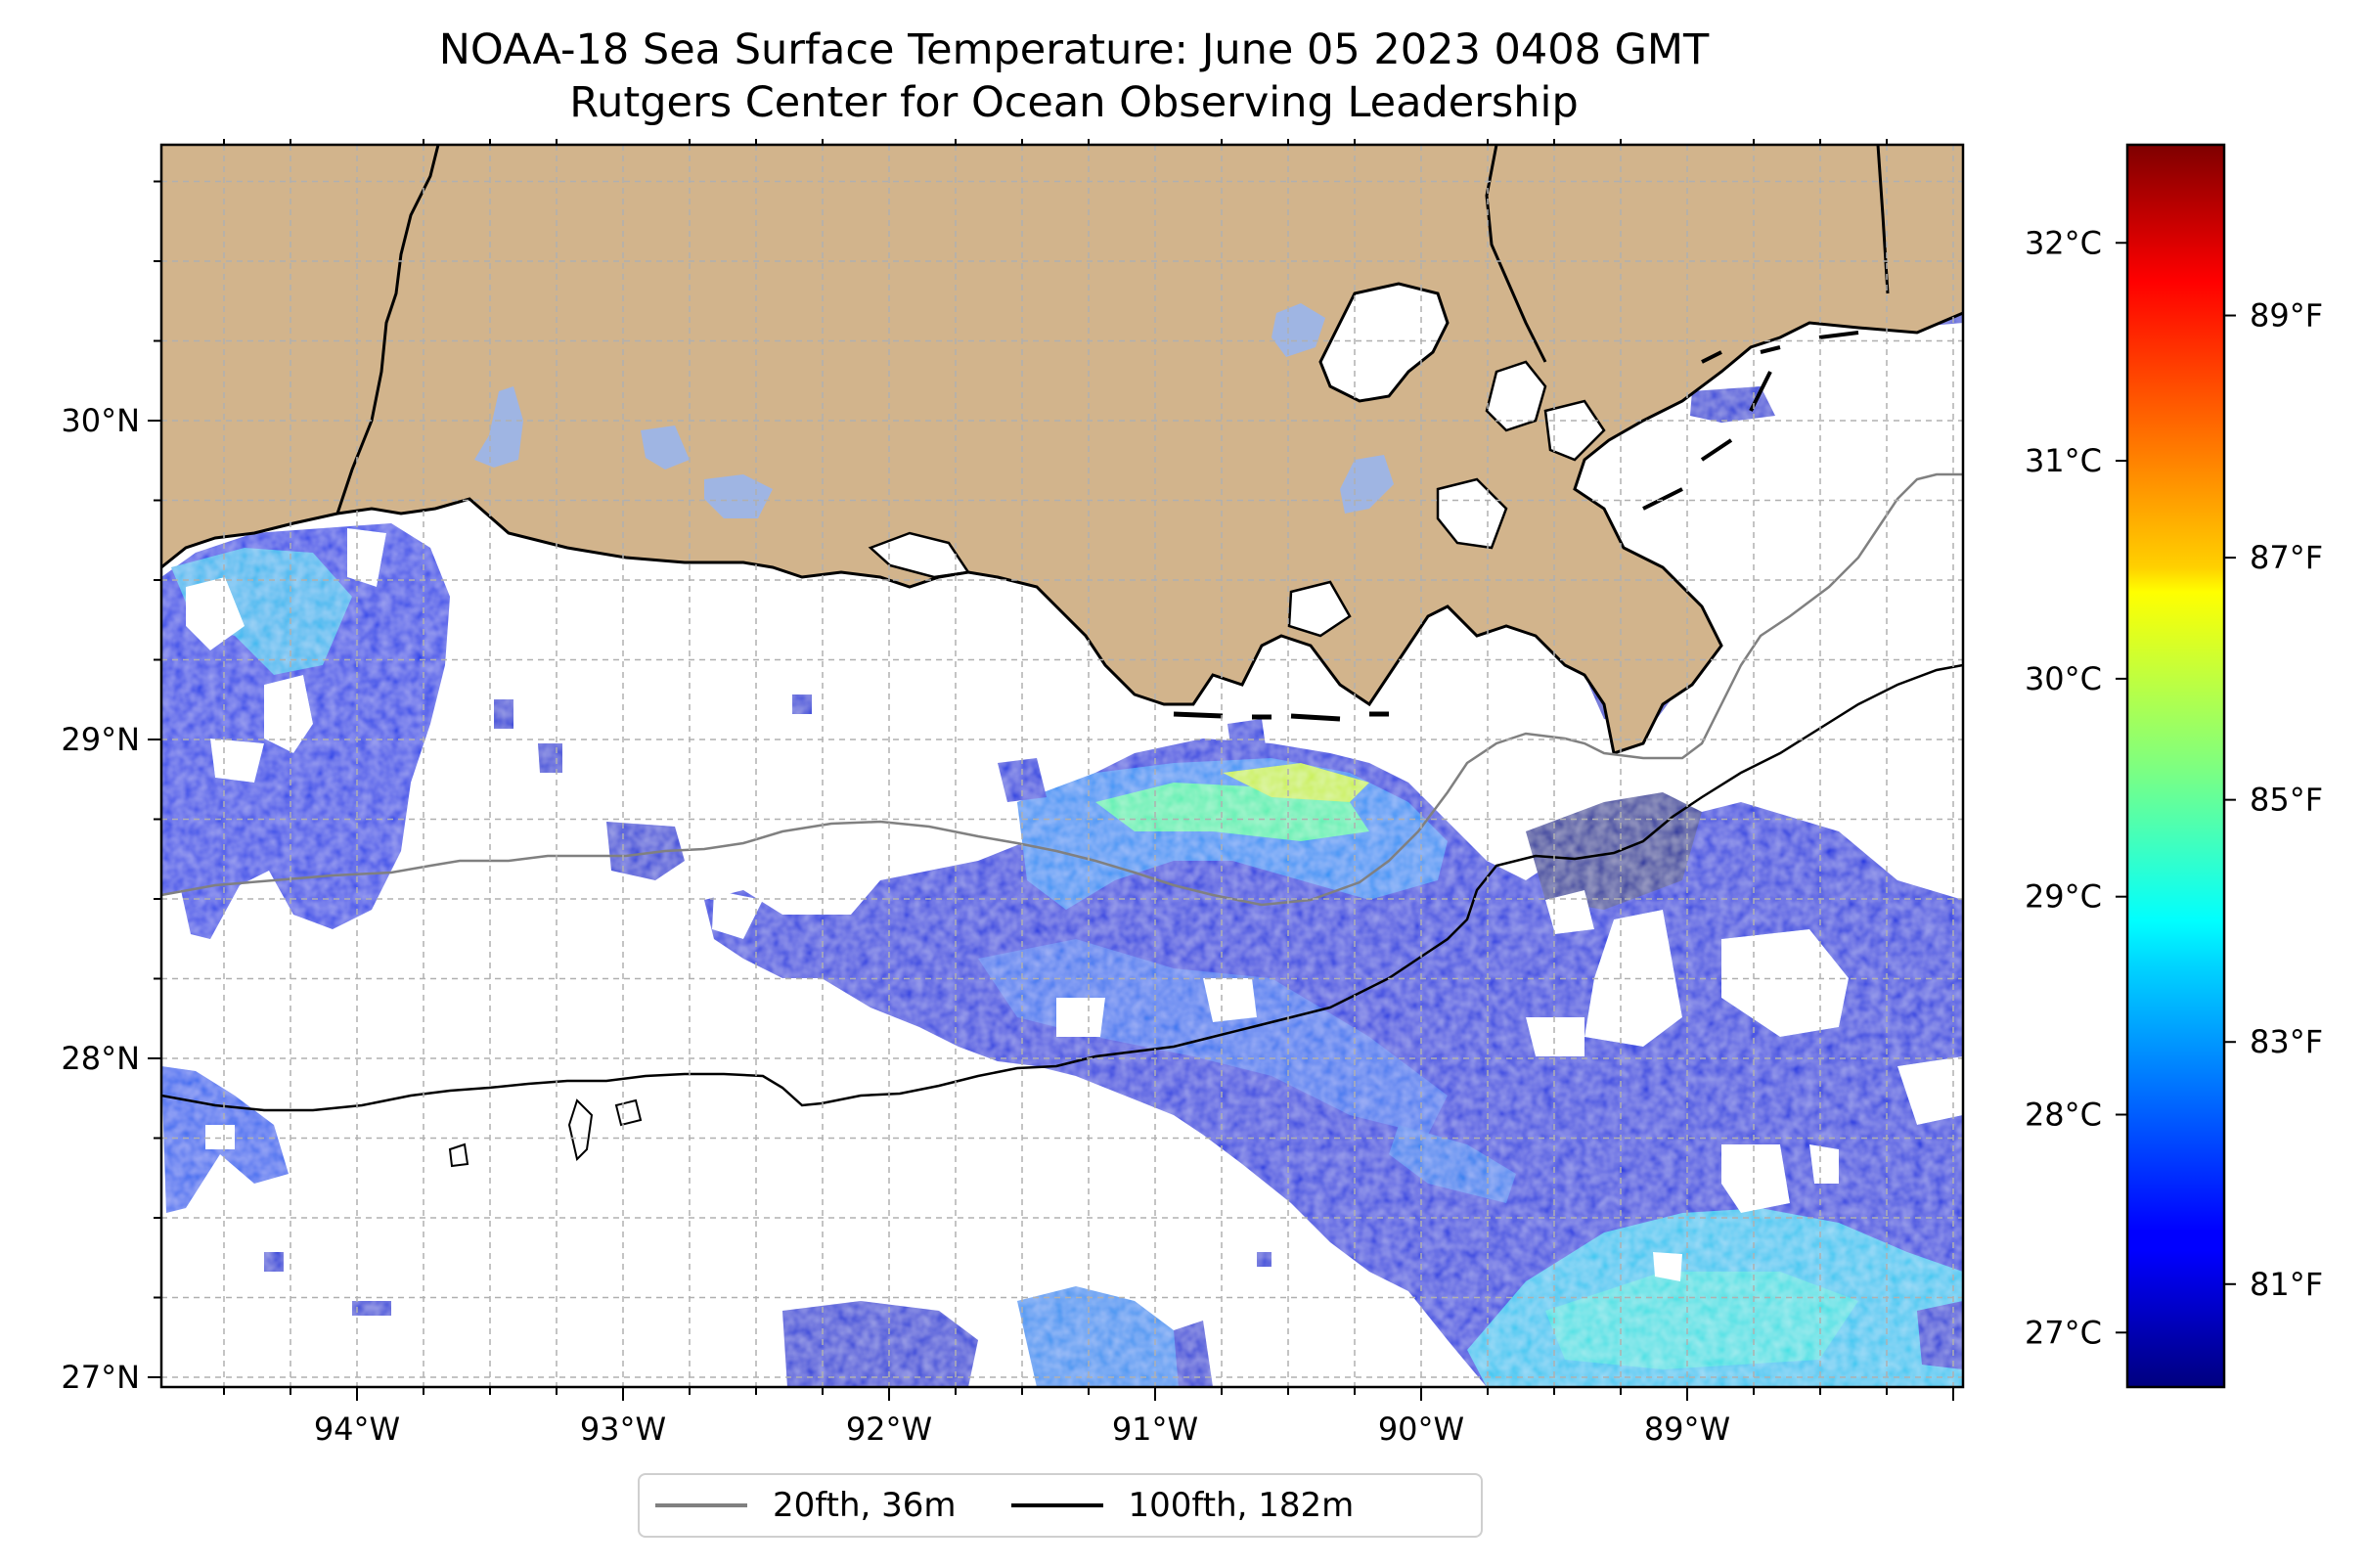 This screenshot has width=2365, height=1568. What do you see at coordinates (100, 899) in the screenshot?
I see `latitude-labels: 30°N 29°N 28°N 27°N` at bounding box center [100, 899].